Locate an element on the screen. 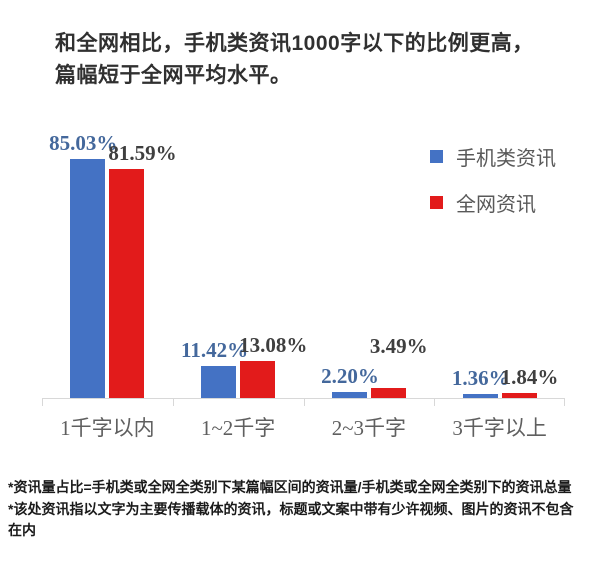 This screenshot has width=600, height=573. bar-group: 2.20% 3.49% 2~3千字 is located at coordinates (369, 292).